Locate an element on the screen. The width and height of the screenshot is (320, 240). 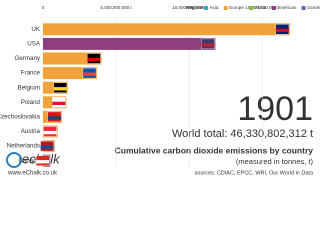
world-total: World total: 46,330,802,312 t is located at coordinates (242, 134).